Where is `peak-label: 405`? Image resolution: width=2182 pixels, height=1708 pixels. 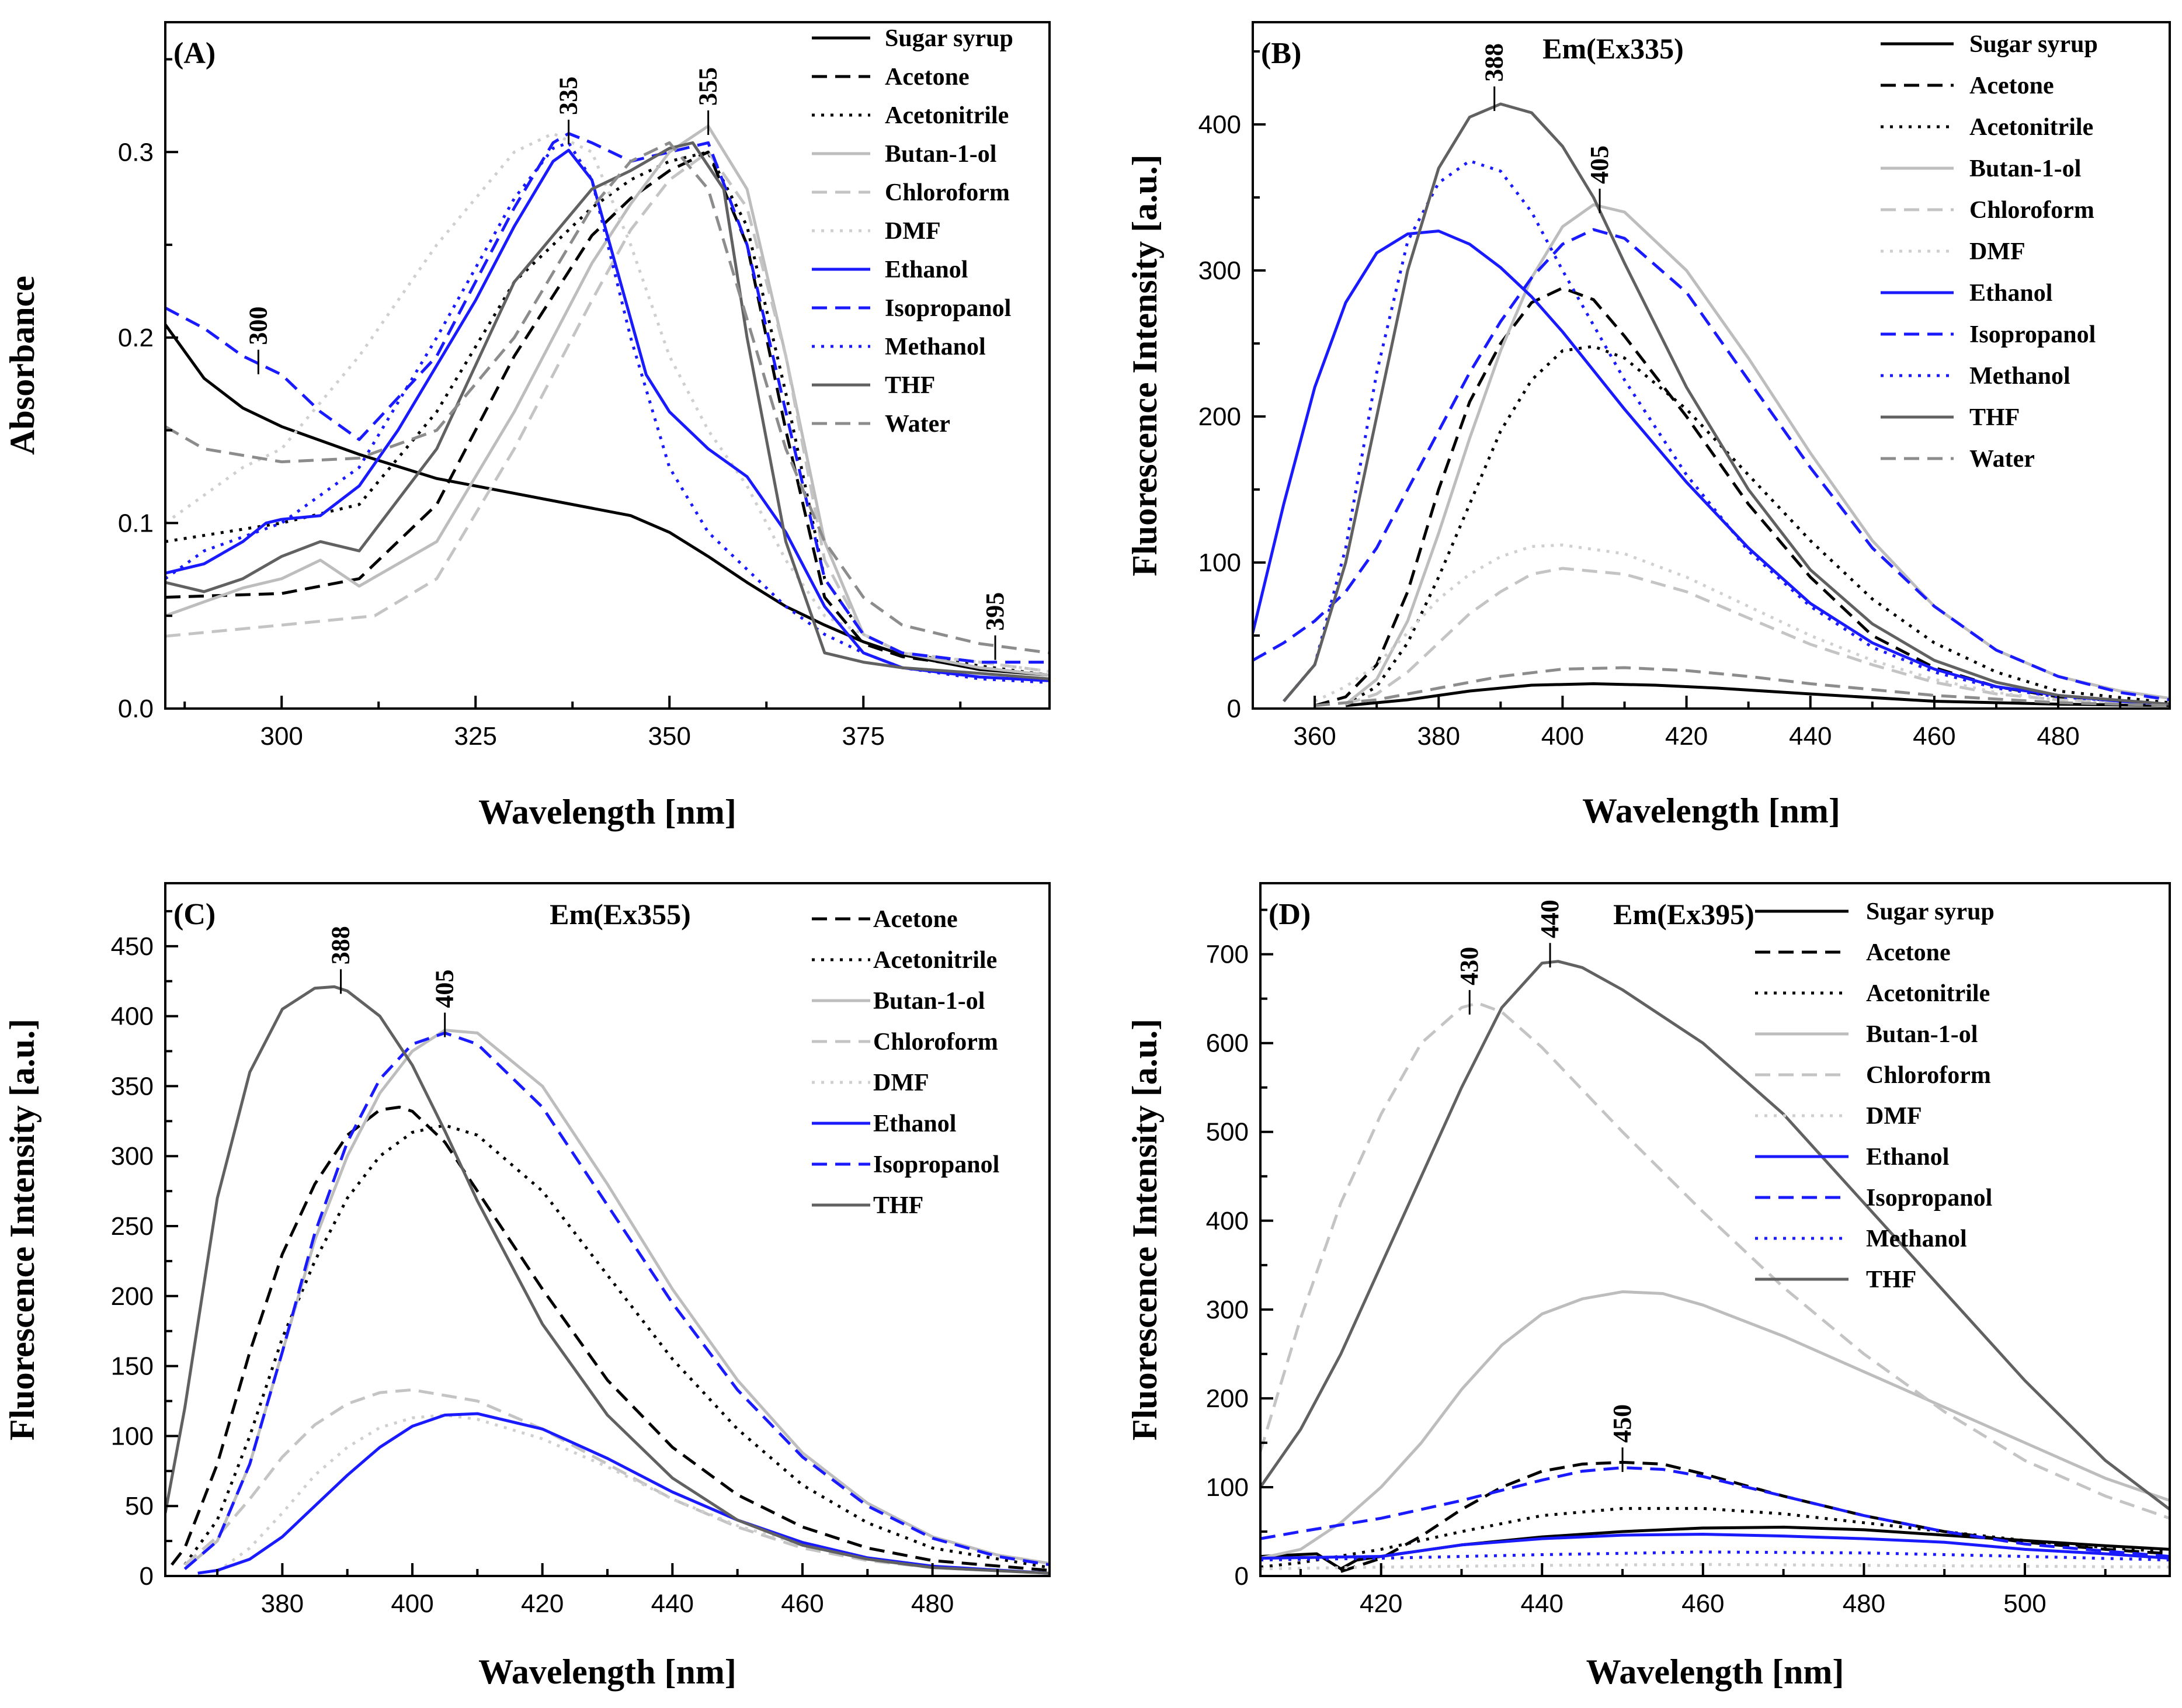
peak-label: 405 is located at coordinates (1599, 164).